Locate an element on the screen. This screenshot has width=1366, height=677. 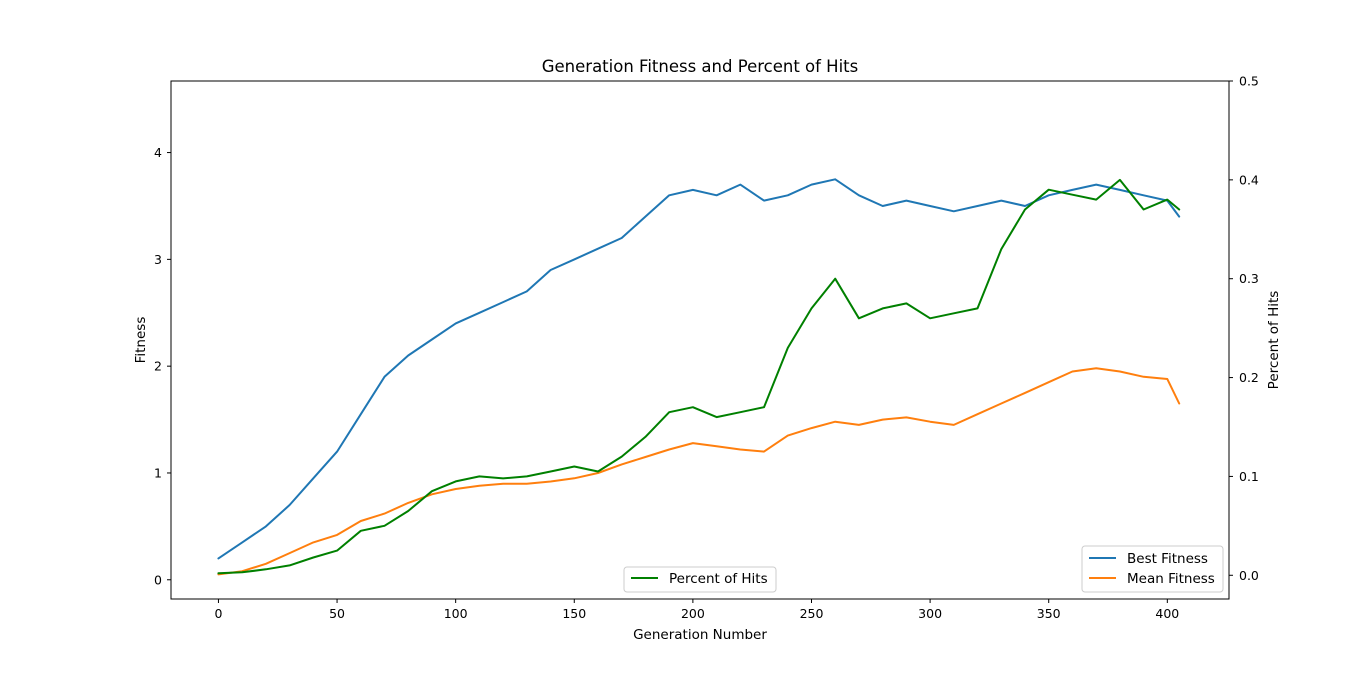
y-right-tick-label: 0.5 is located at coordinates (1249, 81).